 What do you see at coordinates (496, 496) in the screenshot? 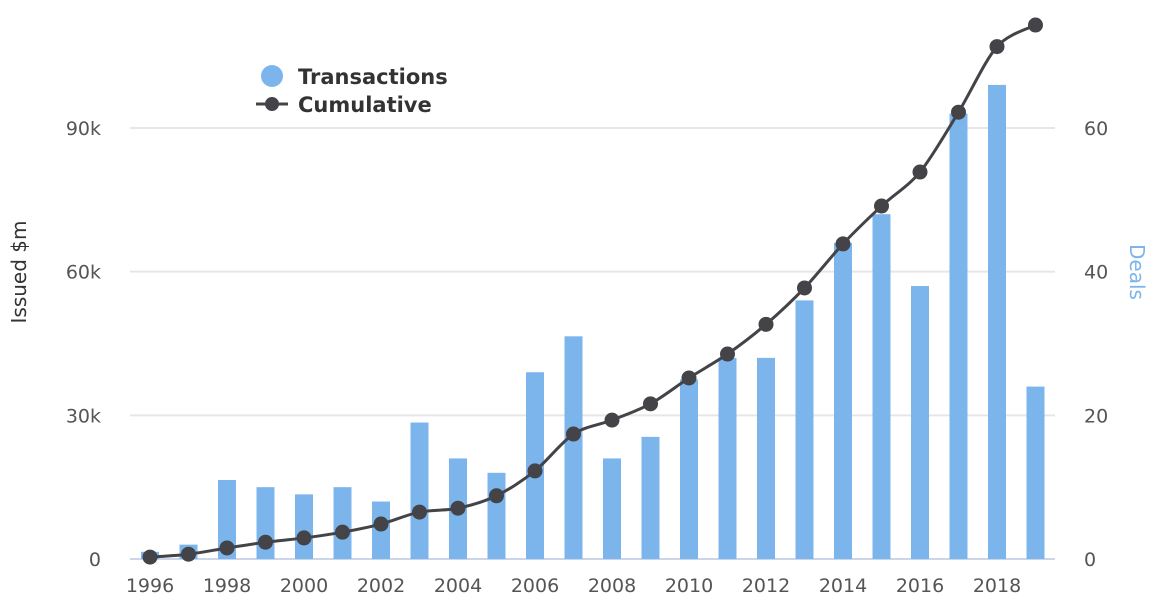
I see `point-2005` at bounding box center [496, 496].